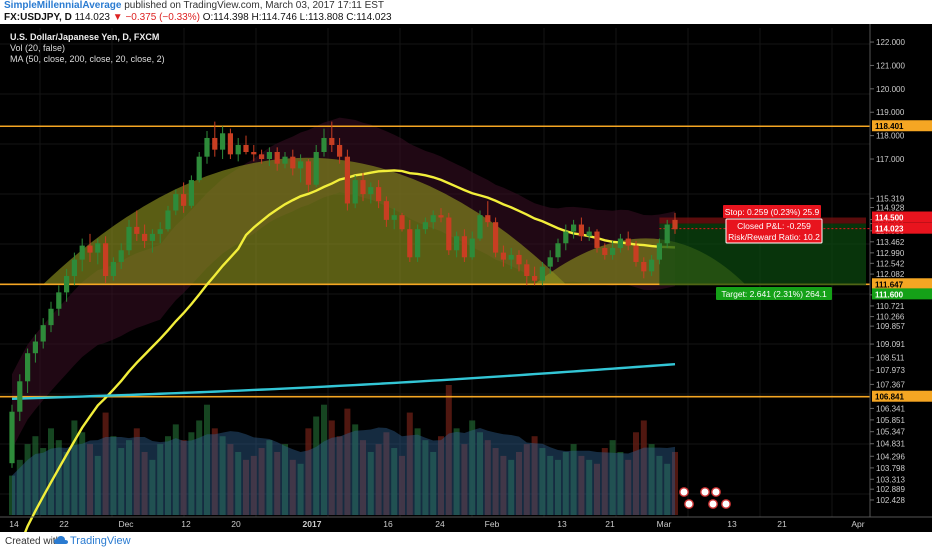 The width and height of the screenshot is (932, 550). I want to click on stop-label: Stop: 0.259 (0.23%) 25.9, so click(772, 212).